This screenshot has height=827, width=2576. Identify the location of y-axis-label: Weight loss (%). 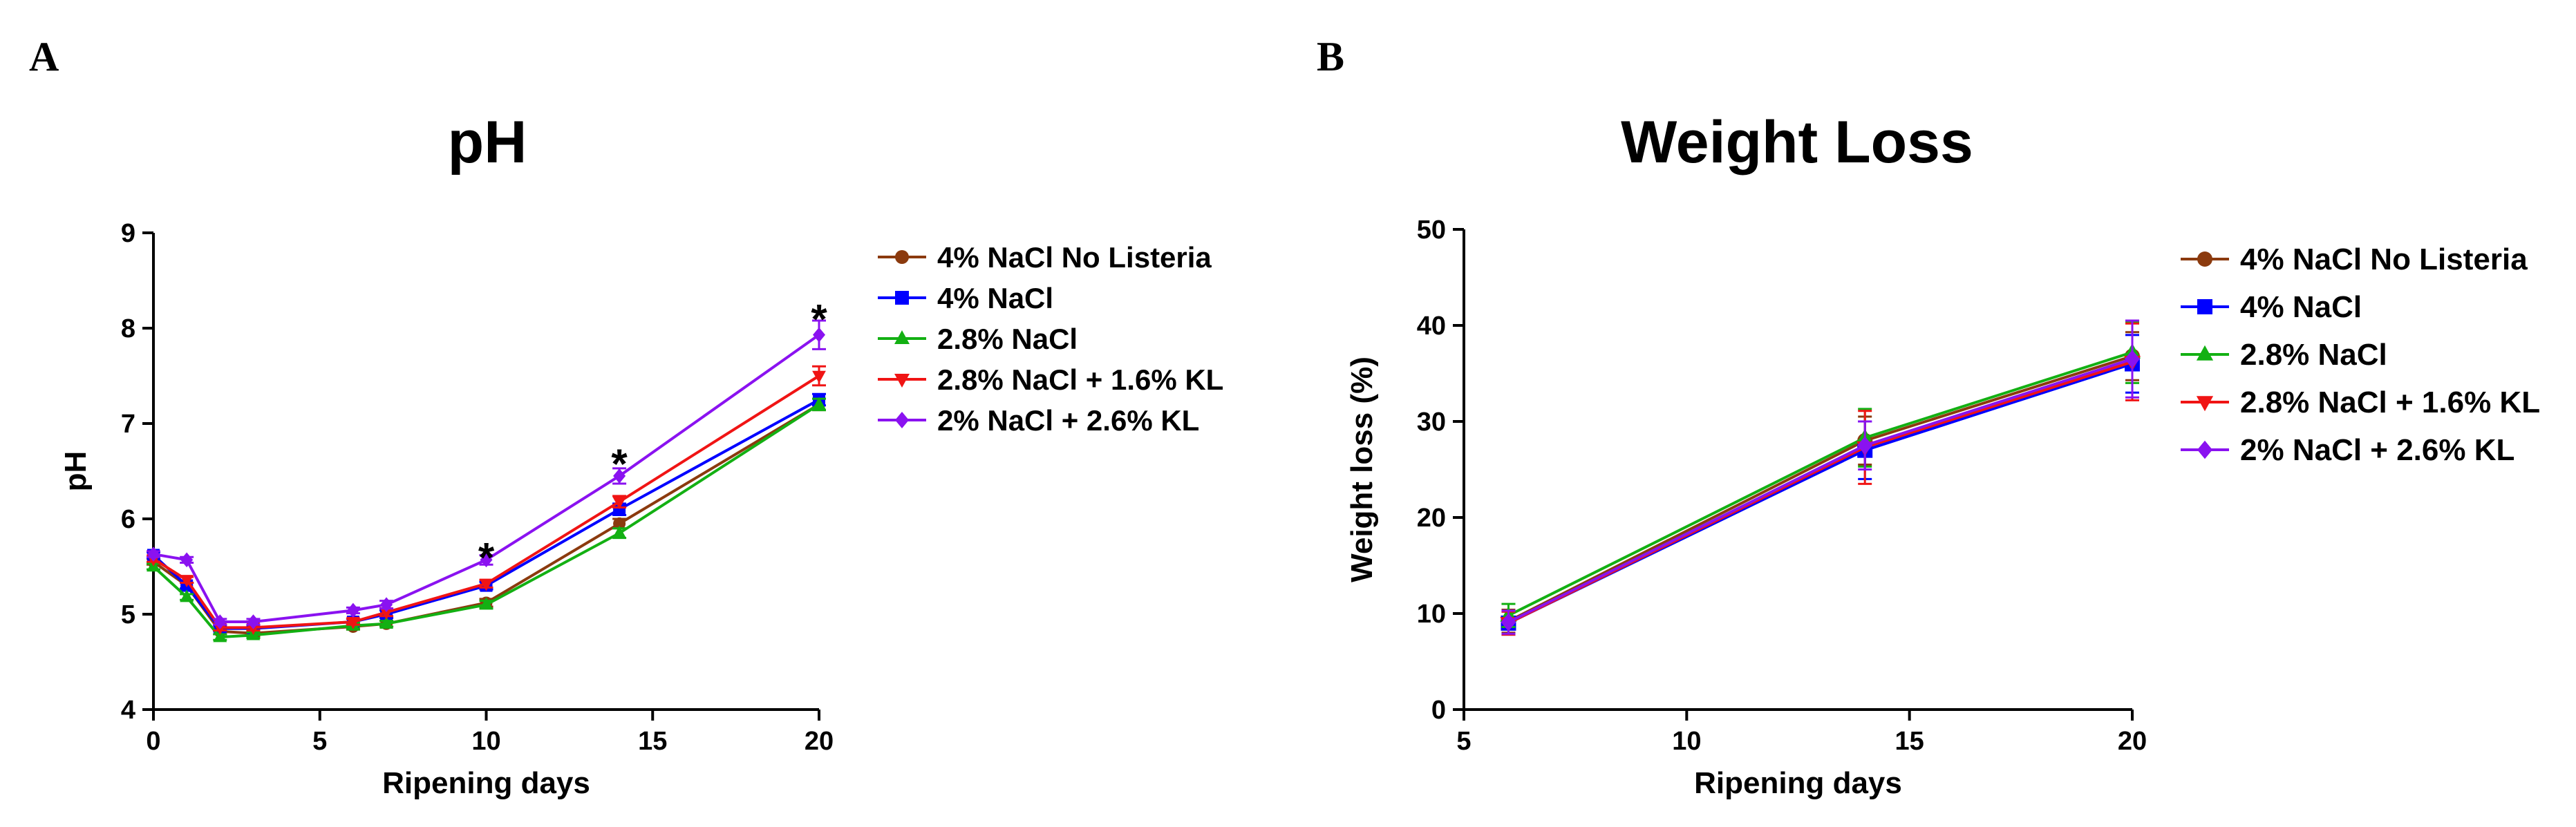
(1362, 469).